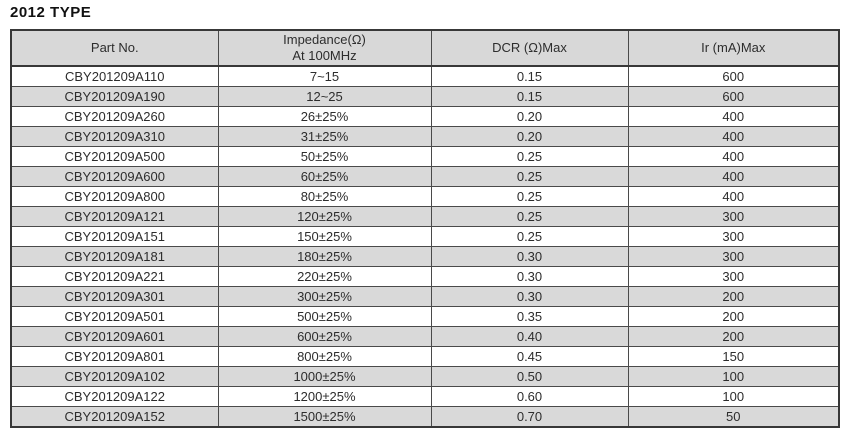 Image resolution: width=849 pixels, height=432 pixels. What do you see at coordinates (324, 196) in the screenshot?
I see `cell-impedance: 80±25%` at bounding box center [324, 196].